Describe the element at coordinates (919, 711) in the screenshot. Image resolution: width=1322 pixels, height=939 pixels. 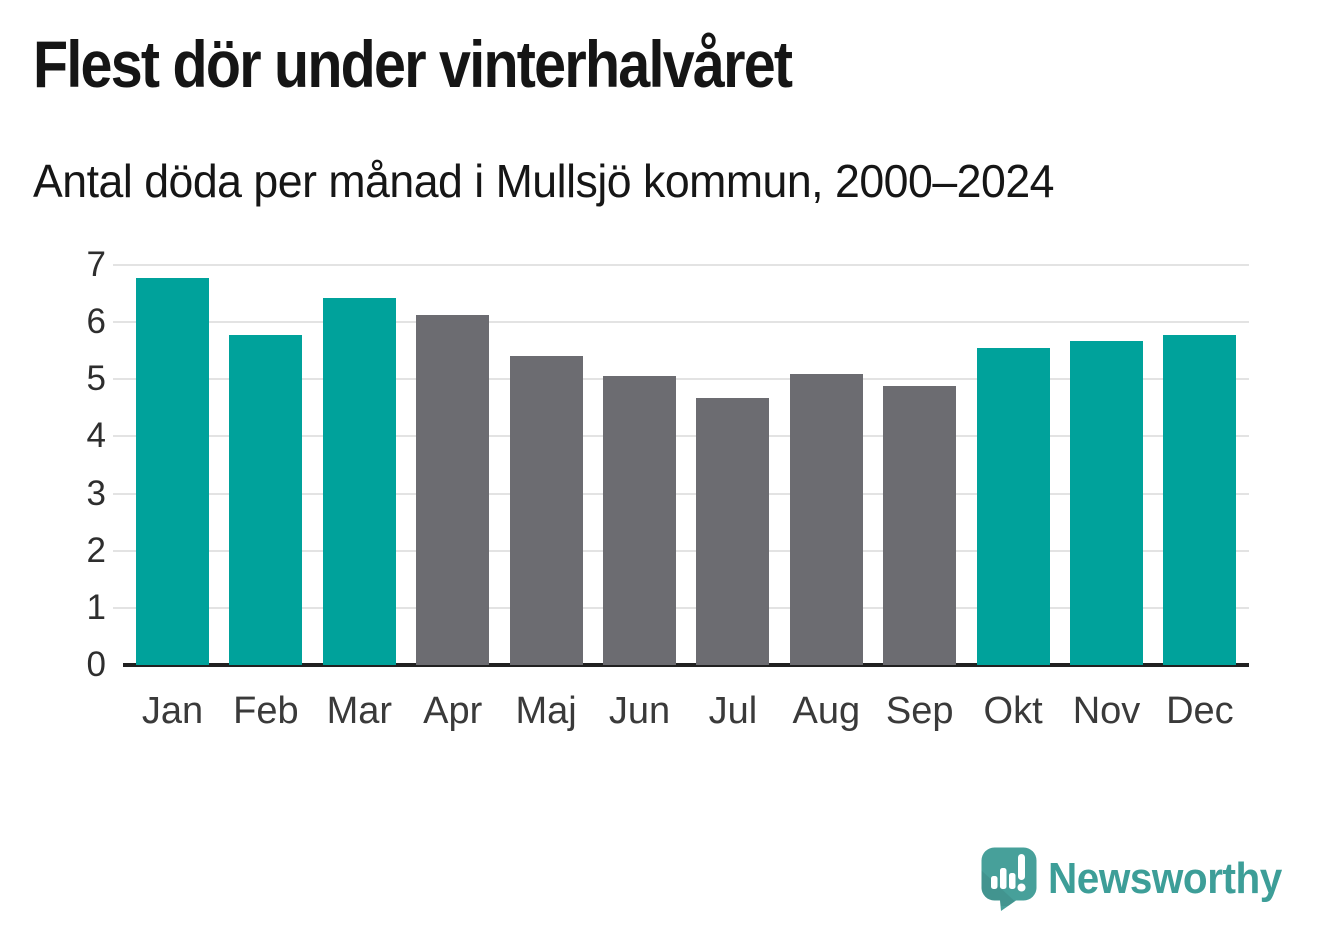
I see `x-axis-label-sep: Sep` at that location.